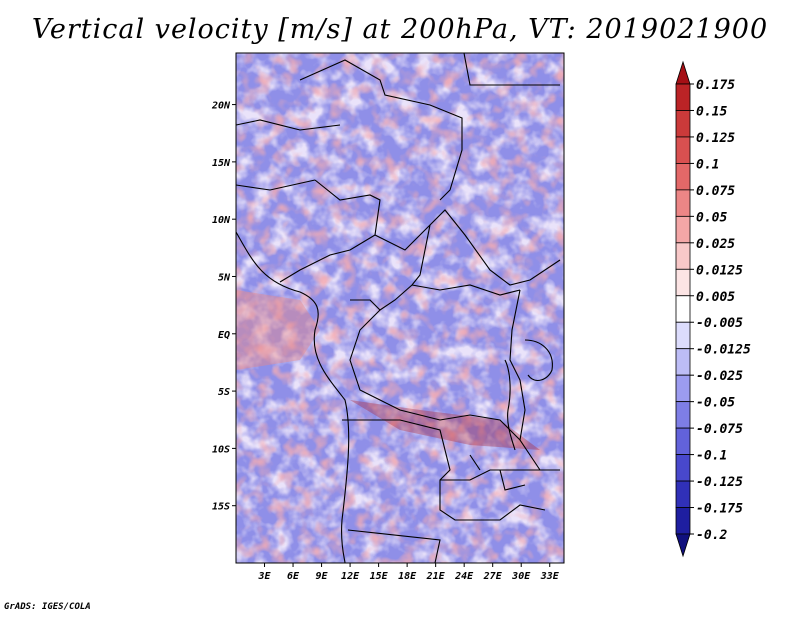  What do you see at coordinates (723, 350) in the screenshot?
I see `colorbar-label: -0.0125` at bounding box center [723, 350].